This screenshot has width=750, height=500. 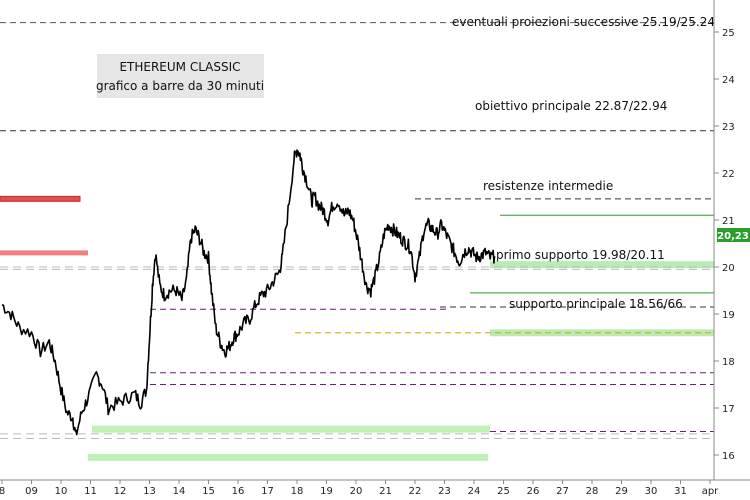 I want to click on chart-title-line-2: grafico a barre da 30 minuti, so click(x=180, y=86).